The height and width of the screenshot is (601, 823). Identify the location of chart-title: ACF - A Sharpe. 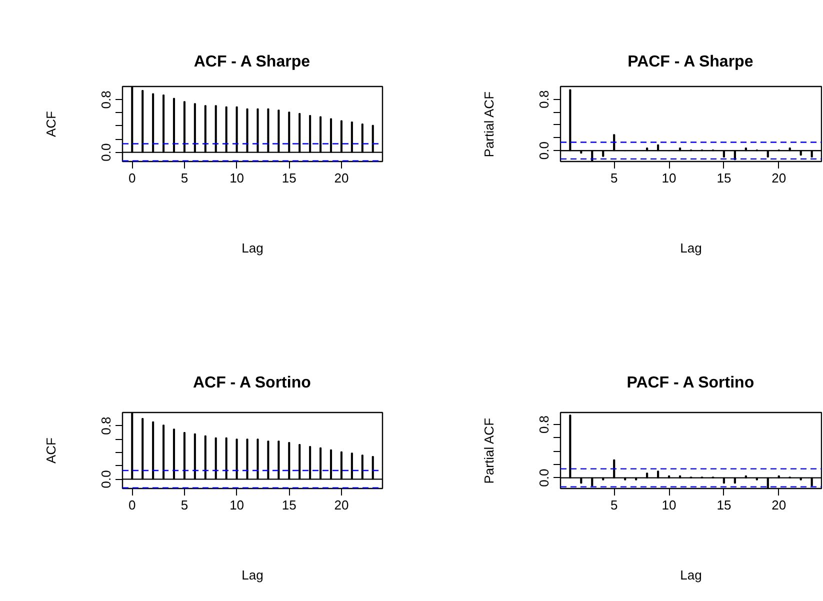
(252, 62).